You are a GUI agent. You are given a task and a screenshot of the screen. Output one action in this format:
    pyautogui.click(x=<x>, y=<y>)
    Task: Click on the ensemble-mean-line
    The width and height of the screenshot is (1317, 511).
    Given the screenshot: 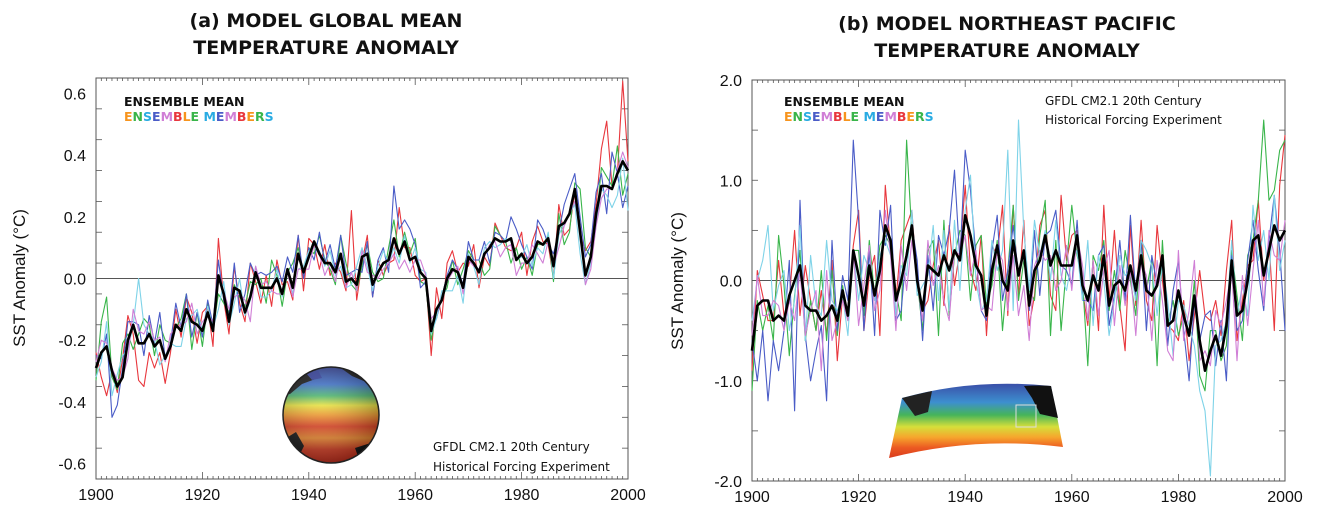 What is the action you would take?
    pyautogui.click(x=1018, y=293)
    